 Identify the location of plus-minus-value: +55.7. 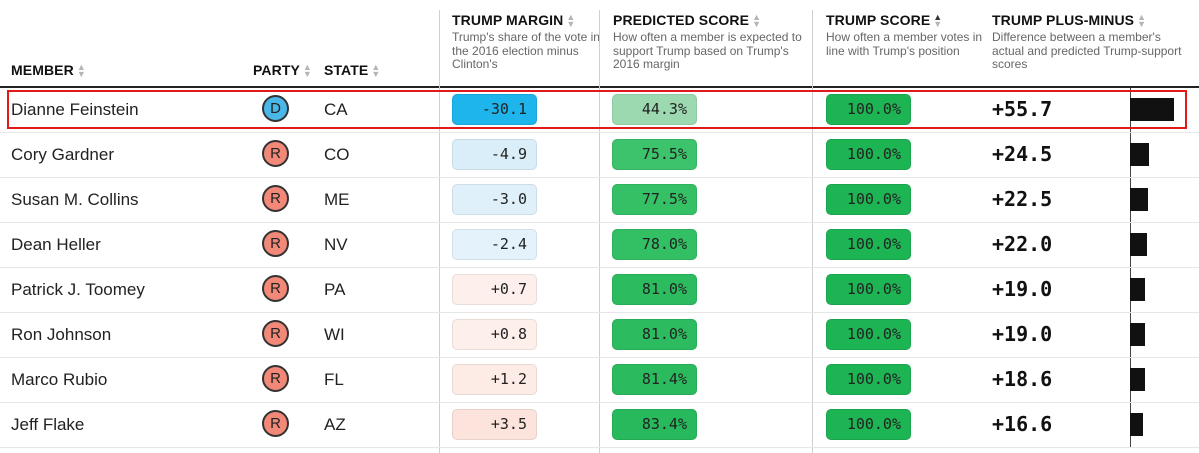
(1022, 109).